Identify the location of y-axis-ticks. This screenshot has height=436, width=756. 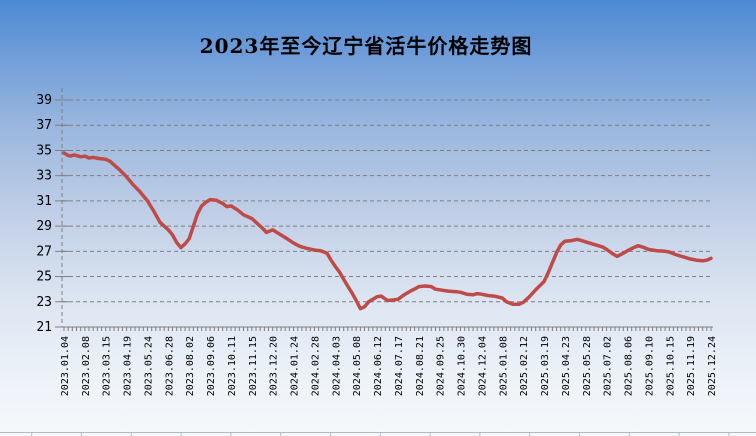
(62, 213).